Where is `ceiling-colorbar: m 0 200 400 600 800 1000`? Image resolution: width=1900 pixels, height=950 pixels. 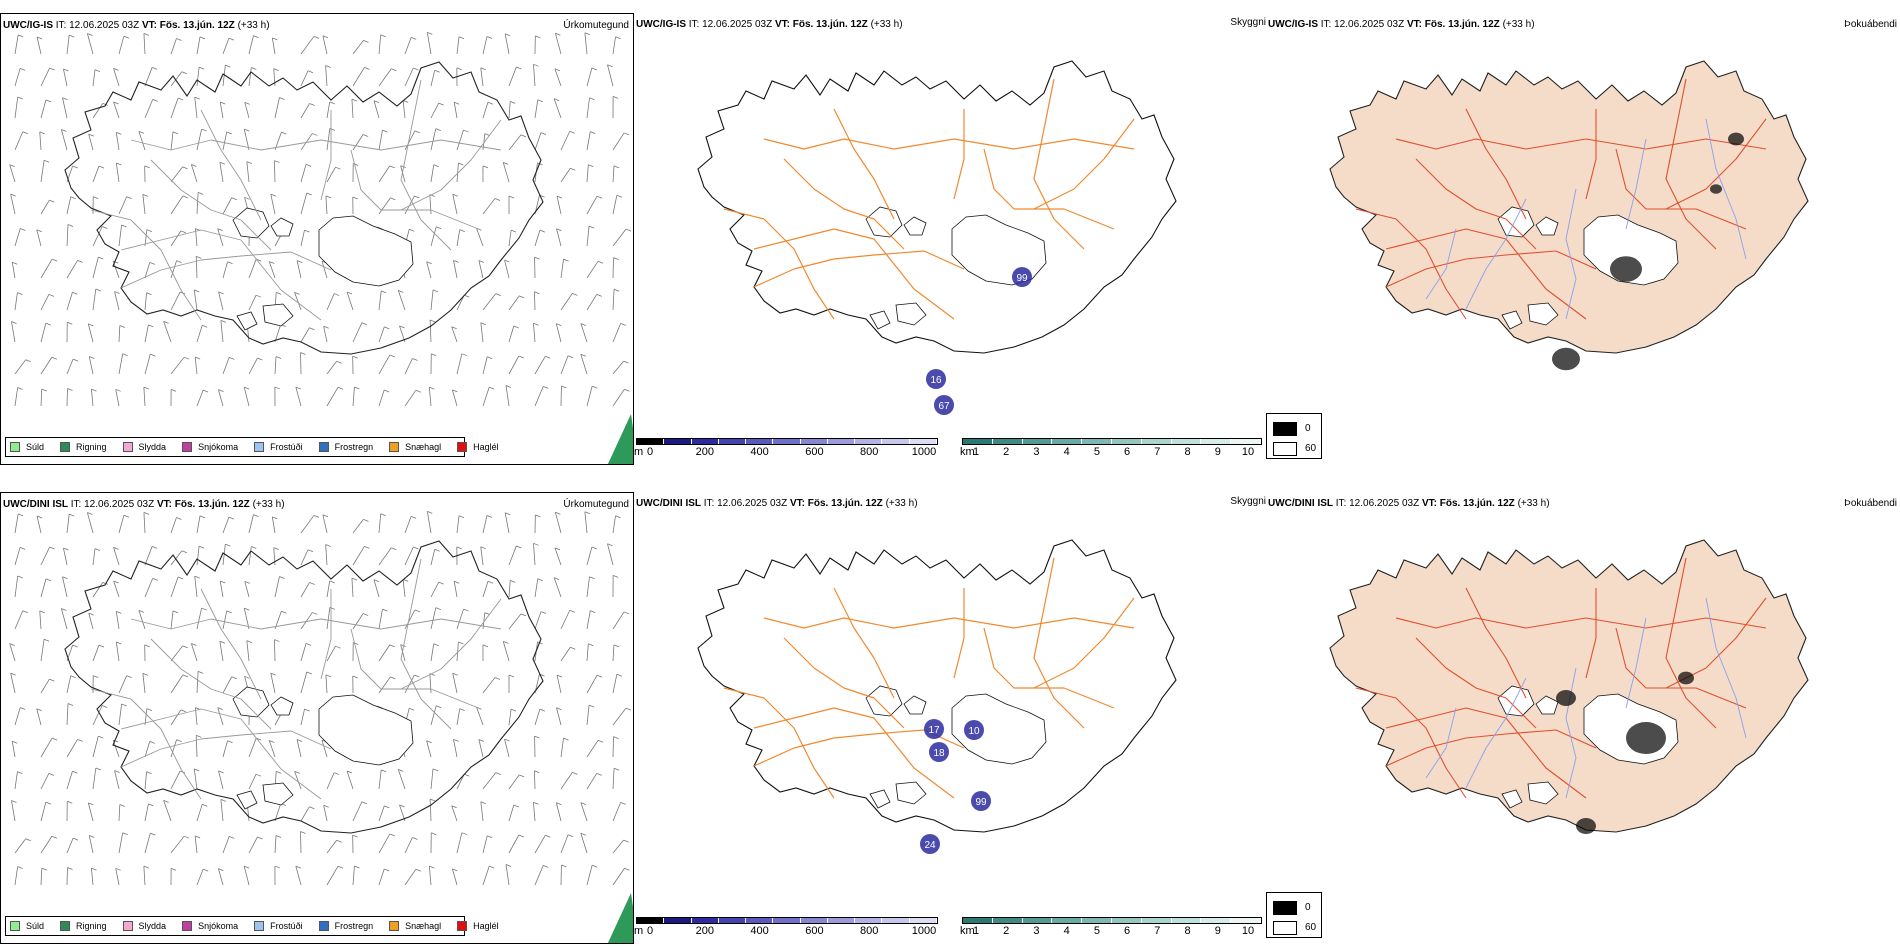 ceiling-colorbar: m 0 200 400 600 800 1000 is located at coordinates (786, 448).